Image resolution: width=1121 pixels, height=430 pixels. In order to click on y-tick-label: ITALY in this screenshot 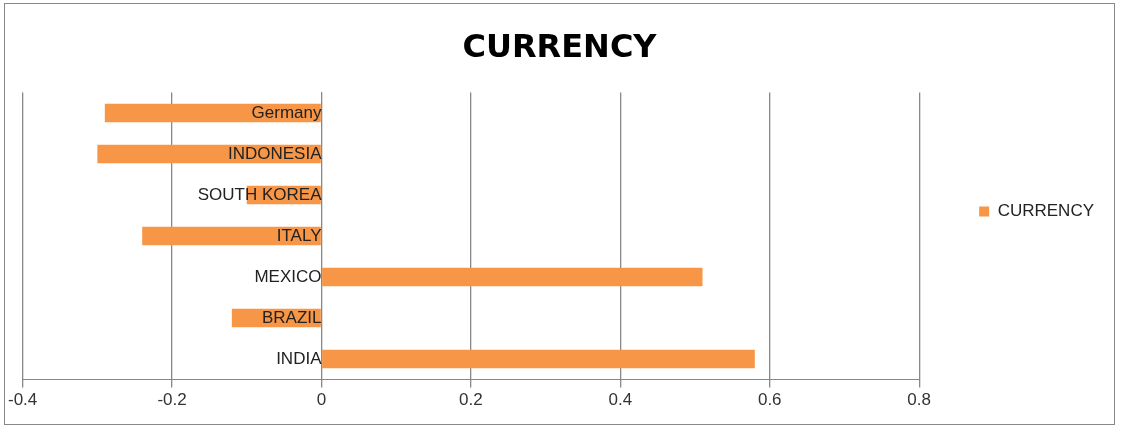, I will do `click(299, 235)`.